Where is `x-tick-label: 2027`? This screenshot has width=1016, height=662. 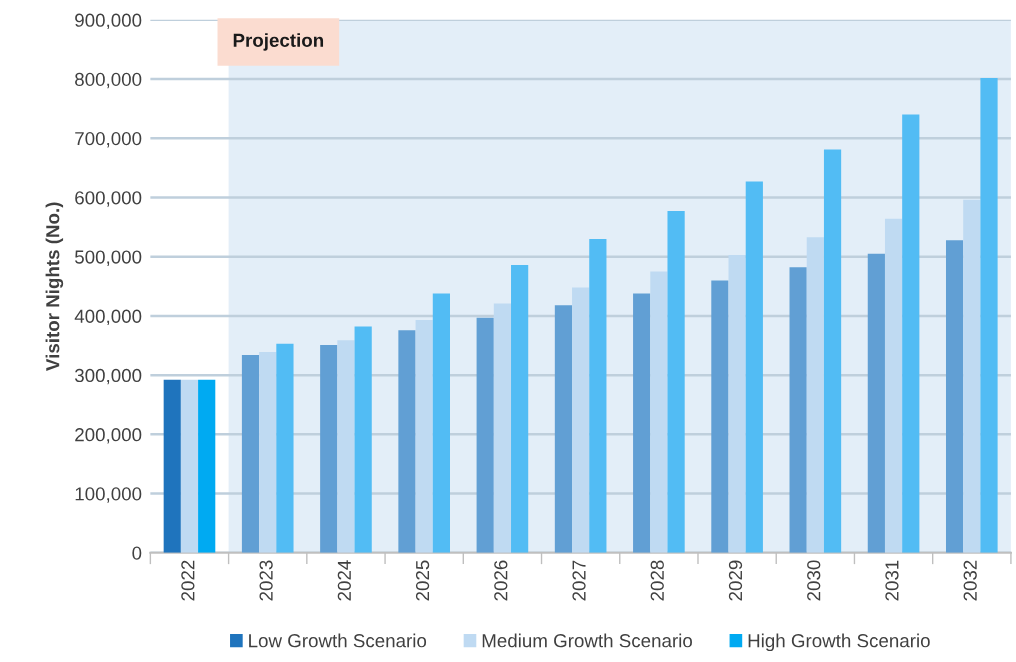 x-tick-label: 2027 is located at coordinates (579, 580).